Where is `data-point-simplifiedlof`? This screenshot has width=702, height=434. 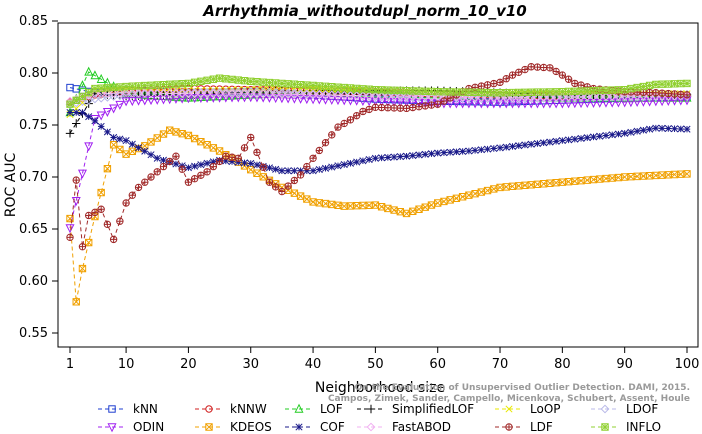 data-point-simplifiedlof is located at coordinates (70, 133).